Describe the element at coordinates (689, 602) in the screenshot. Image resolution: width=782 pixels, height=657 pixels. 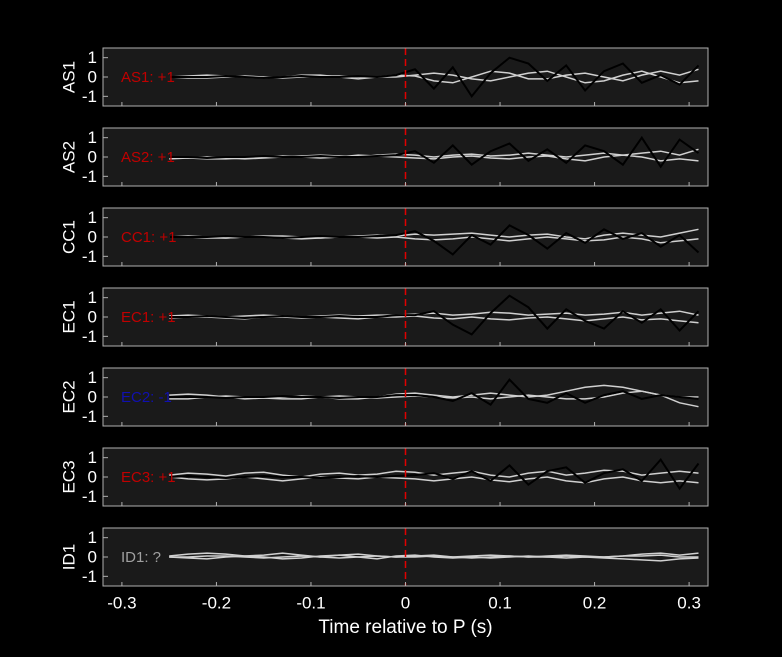
I see `x-tick-label: 0.3` at that location.